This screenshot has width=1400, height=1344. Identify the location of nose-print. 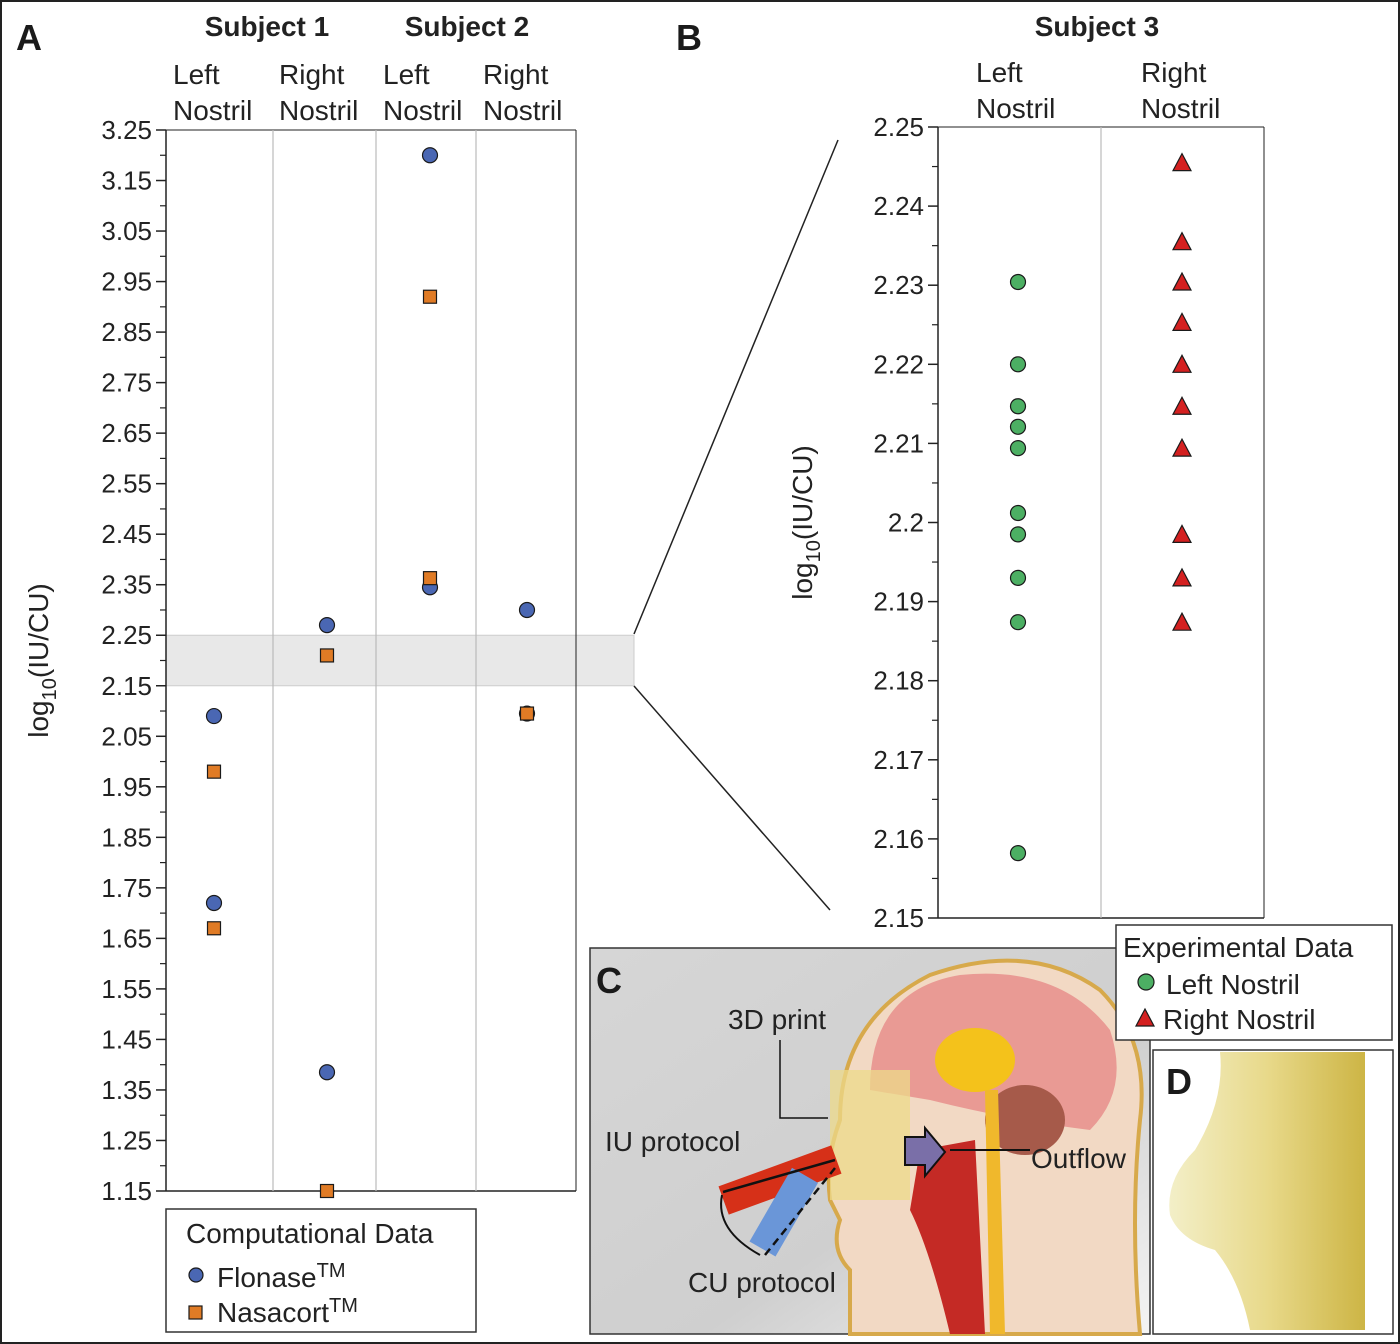
(1267, 1191).